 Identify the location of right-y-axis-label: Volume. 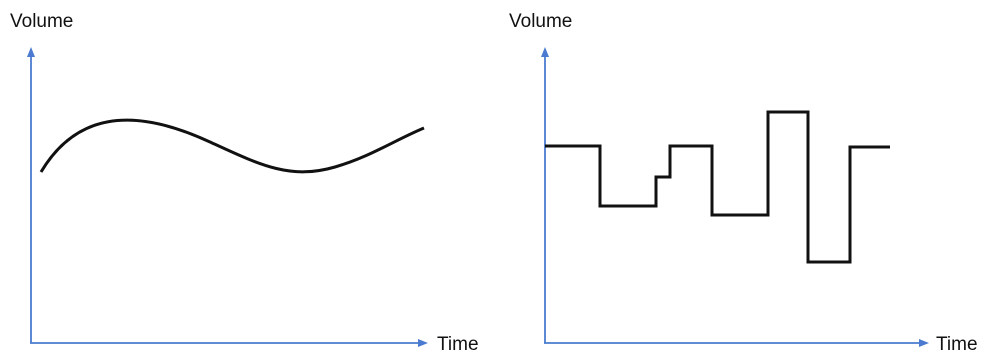
(540, 21).